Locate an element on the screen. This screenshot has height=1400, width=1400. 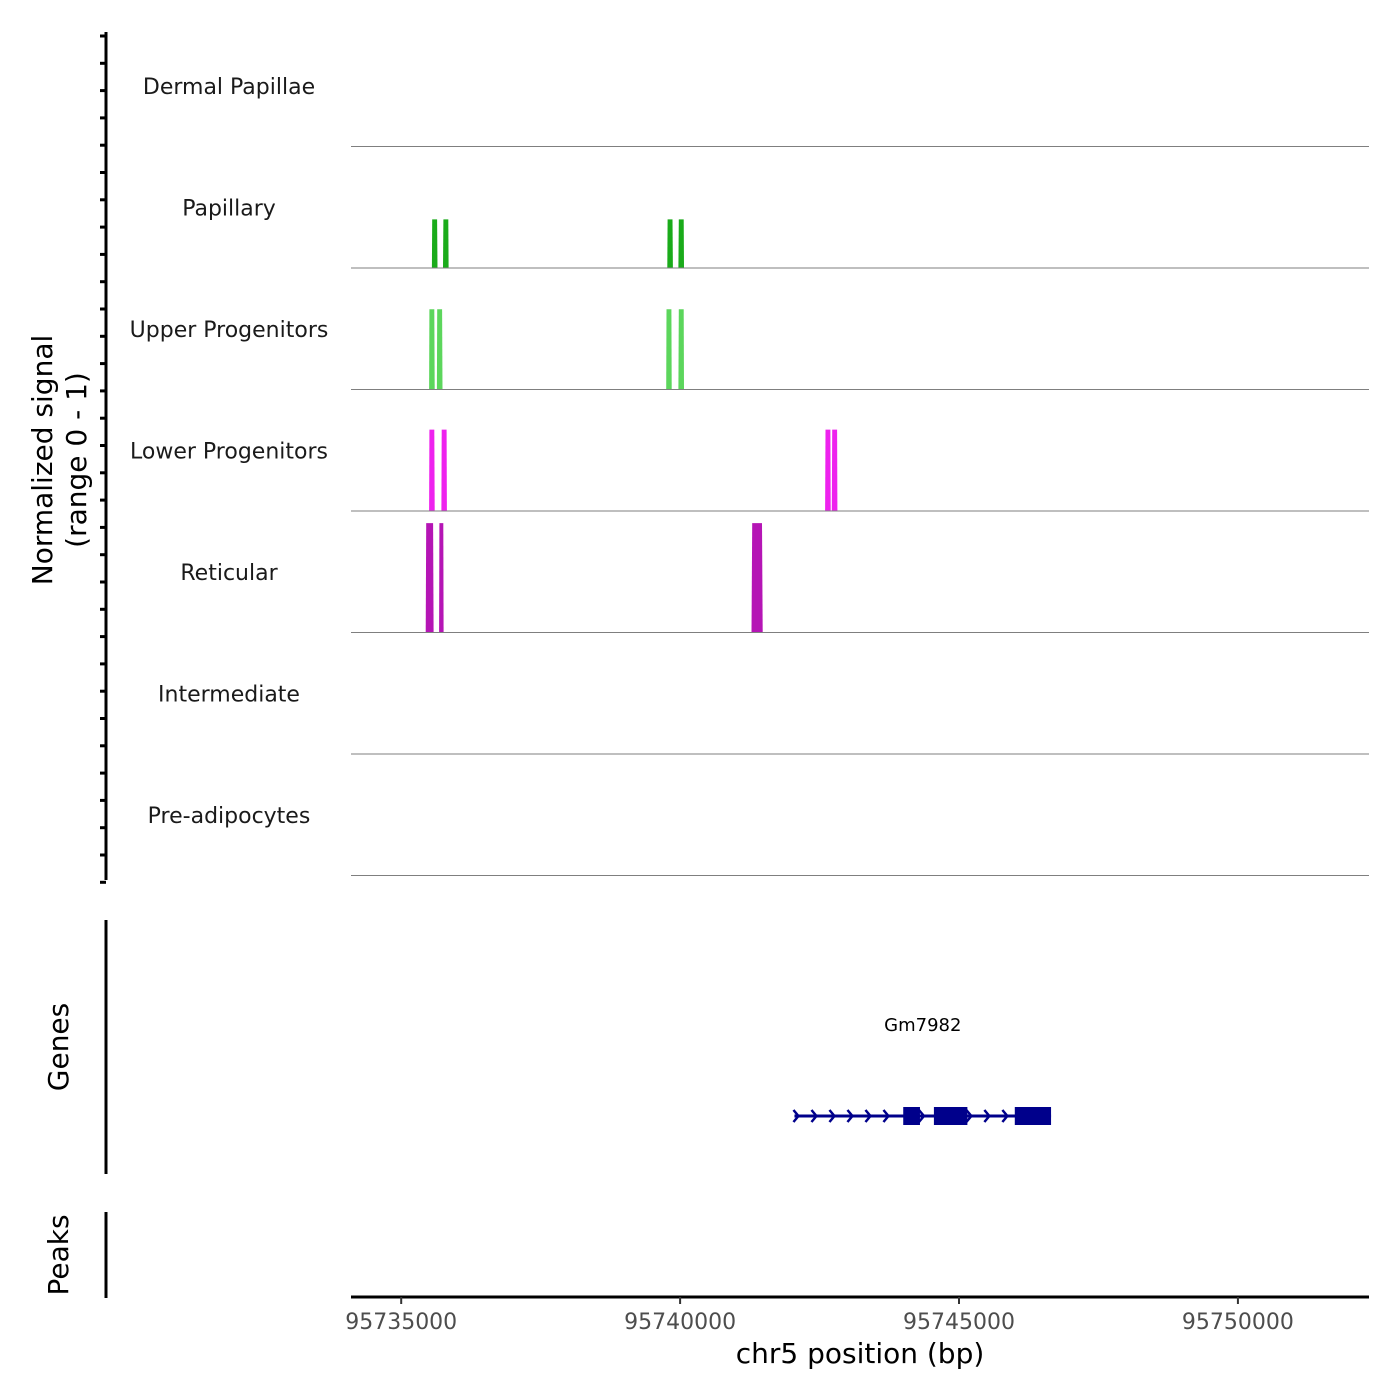
track-papillary: Papillary is located at coordinates (775, 232).